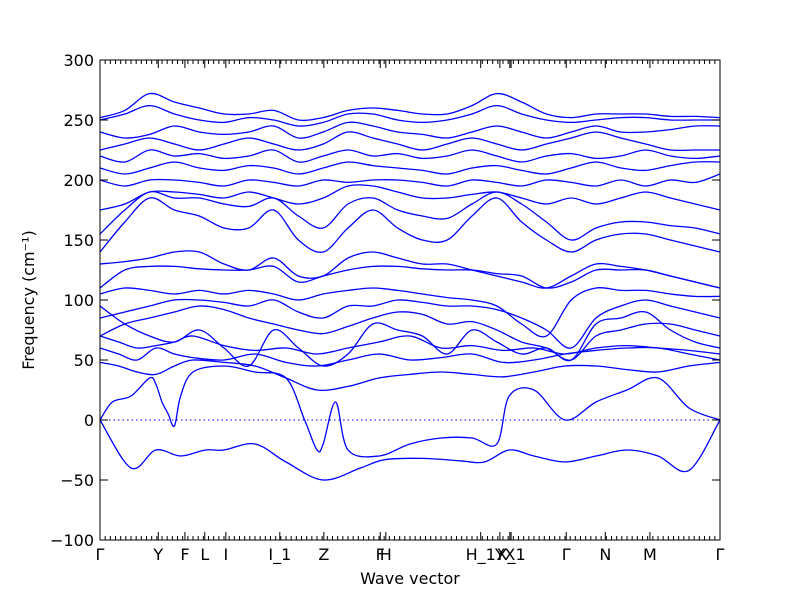 The image size is (800, 600). Describe the element at coordinates (410, 578) in the screenshot. I see `x-axis-label: Wave vector` at that location.